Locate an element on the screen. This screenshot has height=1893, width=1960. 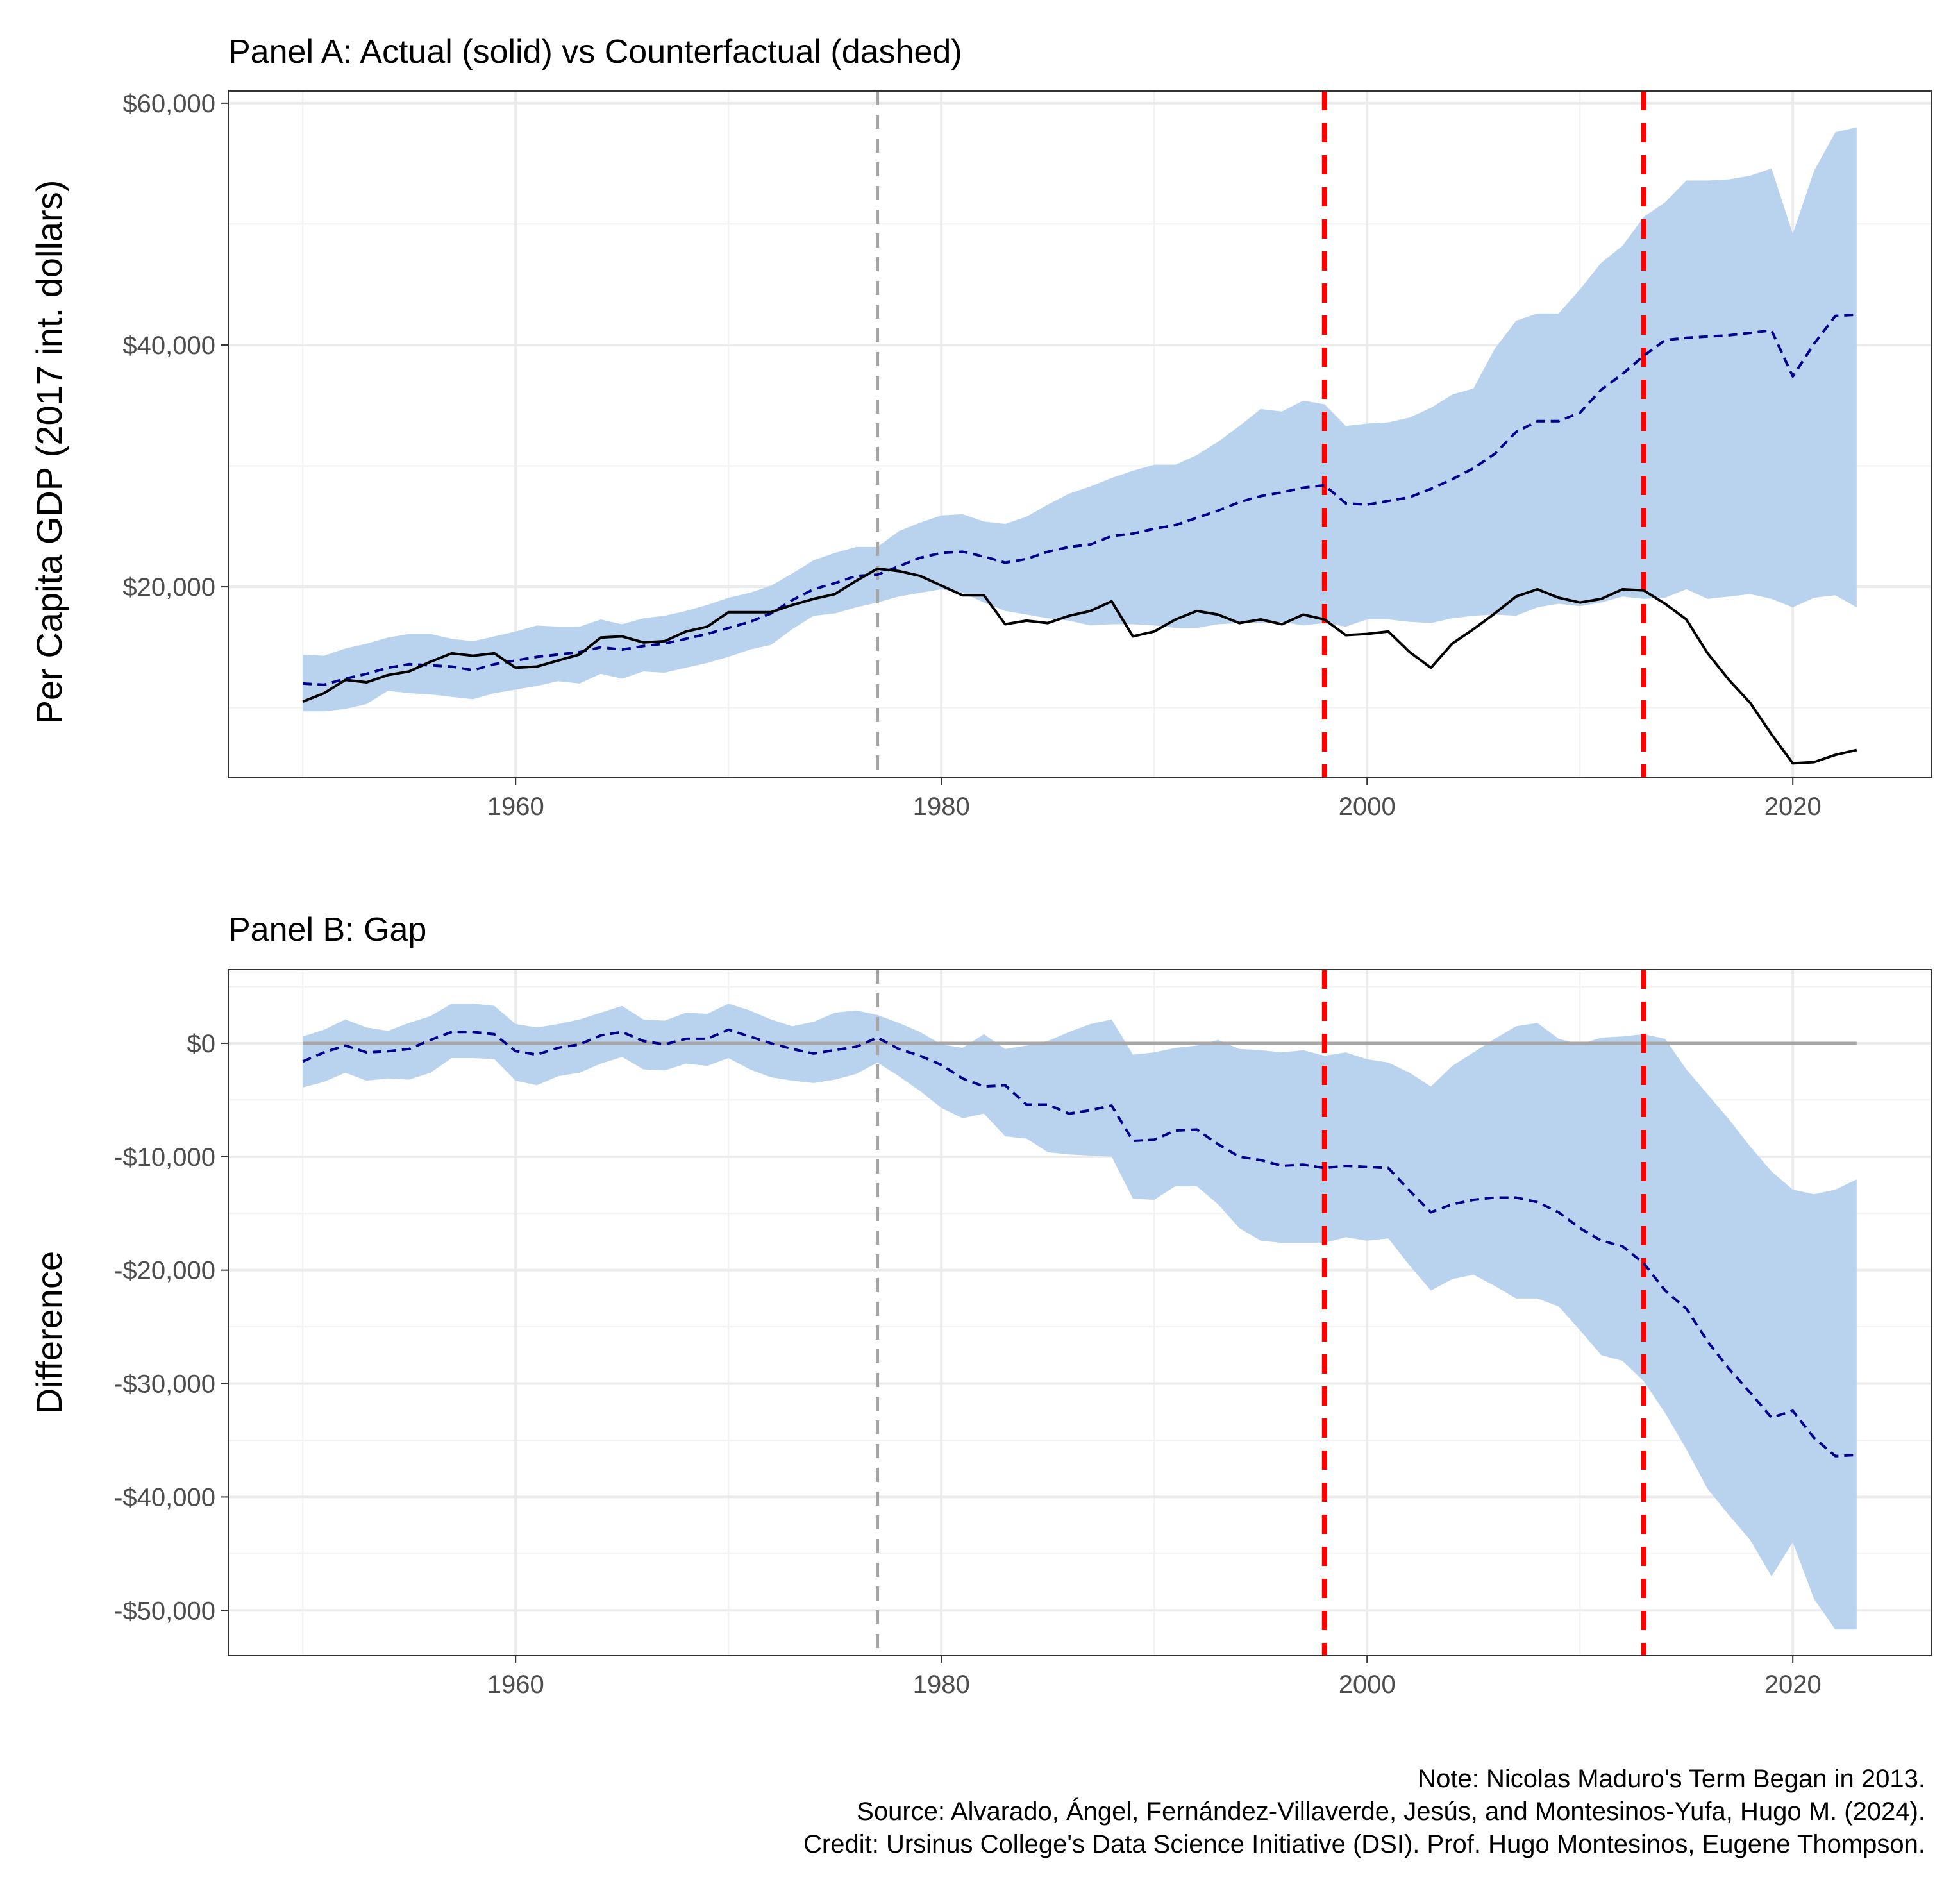
y-tick-label: -$50,000 is located at coordinates (164, 1611).